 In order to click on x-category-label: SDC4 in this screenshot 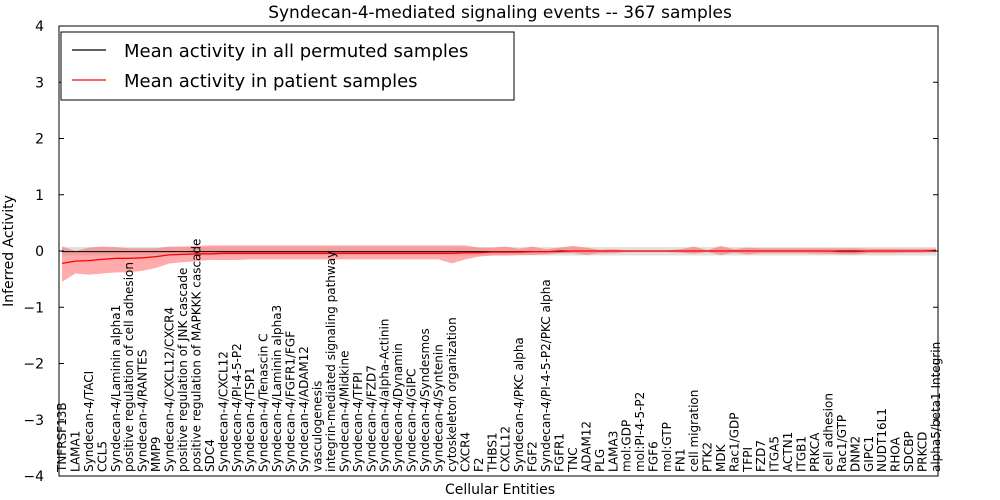, I will do `click(210, 455)`.